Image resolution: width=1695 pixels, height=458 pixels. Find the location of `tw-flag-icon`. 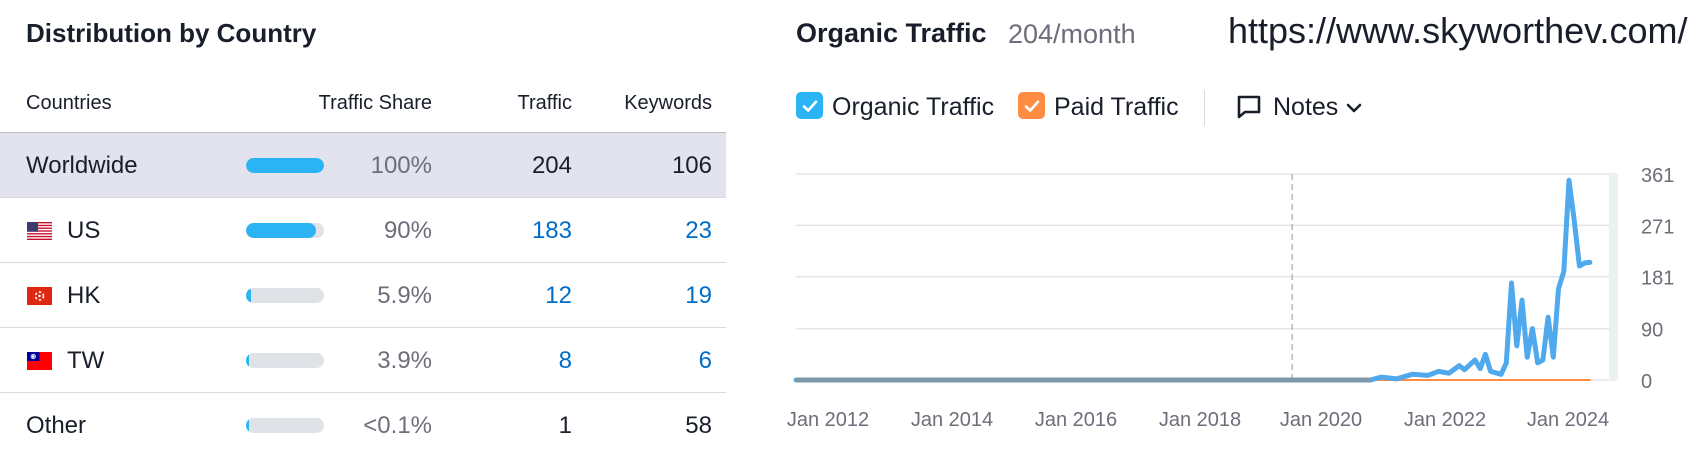

tw-flag-icon is located at coordinates (39, 361).